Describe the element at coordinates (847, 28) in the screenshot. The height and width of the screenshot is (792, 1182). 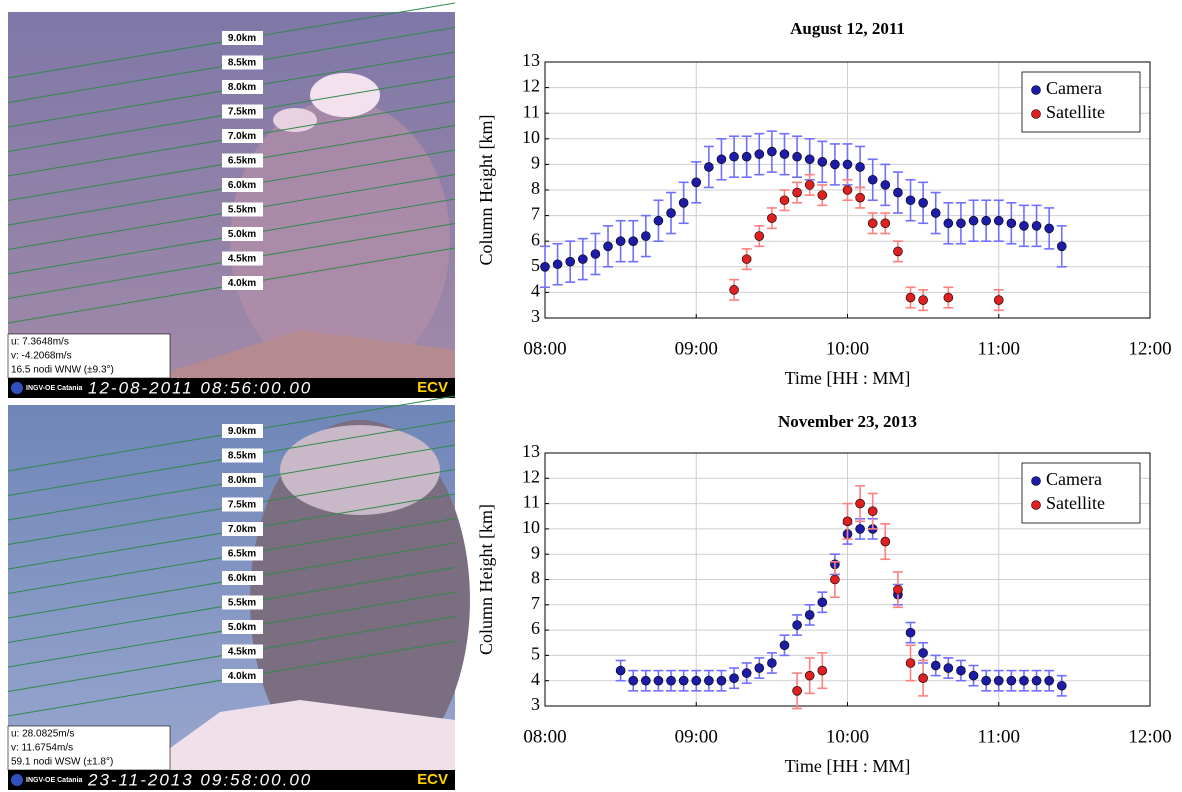
I see `chart-title: August 12, 2011` at that location.